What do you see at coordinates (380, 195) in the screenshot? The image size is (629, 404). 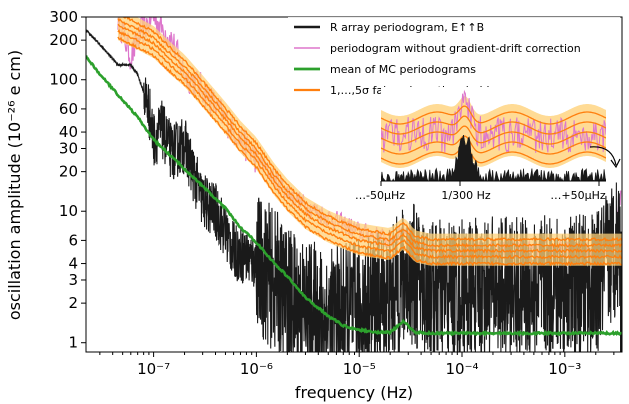 I see `inset-tick-label-left: …-50μHz` at bounding box center [380, 195].